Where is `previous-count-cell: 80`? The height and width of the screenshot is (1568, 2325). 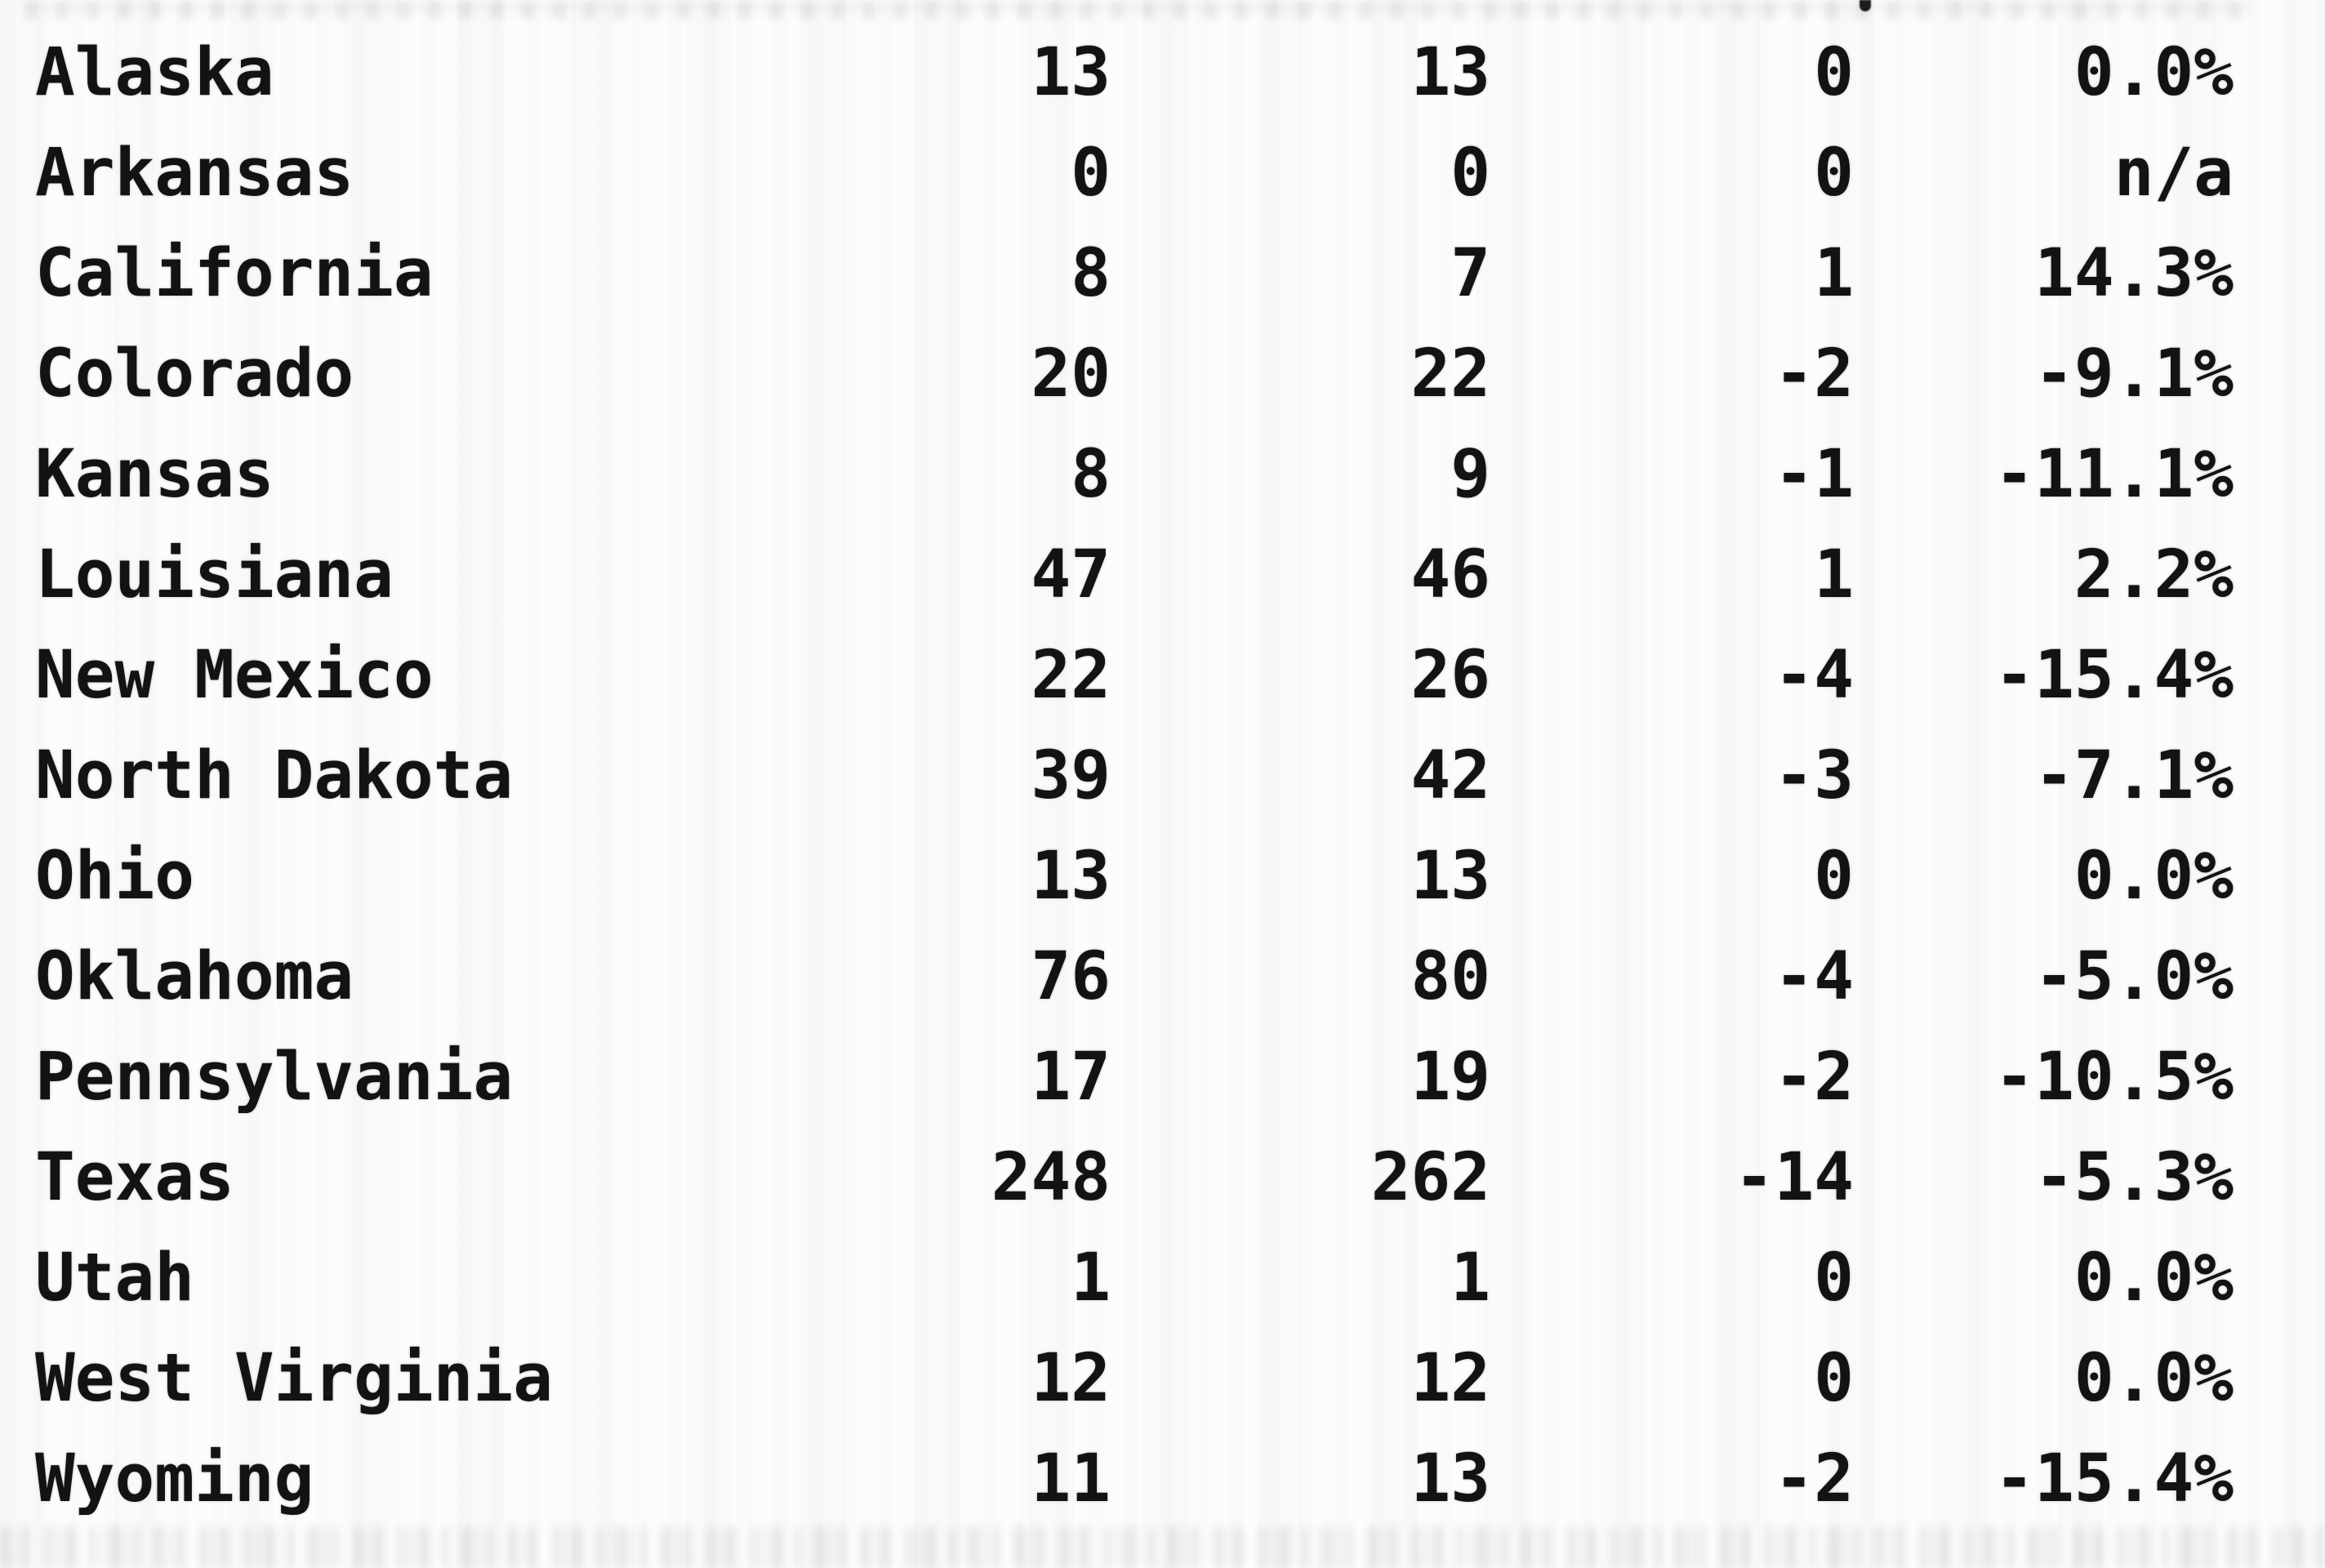 previous-count-cell: 80 is located at coordinates (1450, 976).